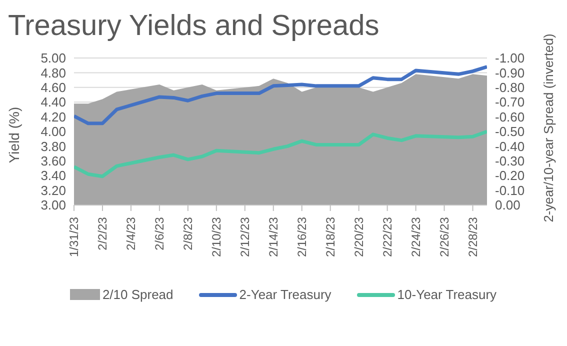 The width and height of the screenshot is (567, 346). I want to click on y-tick-label: 4.40, so click(53, 102).